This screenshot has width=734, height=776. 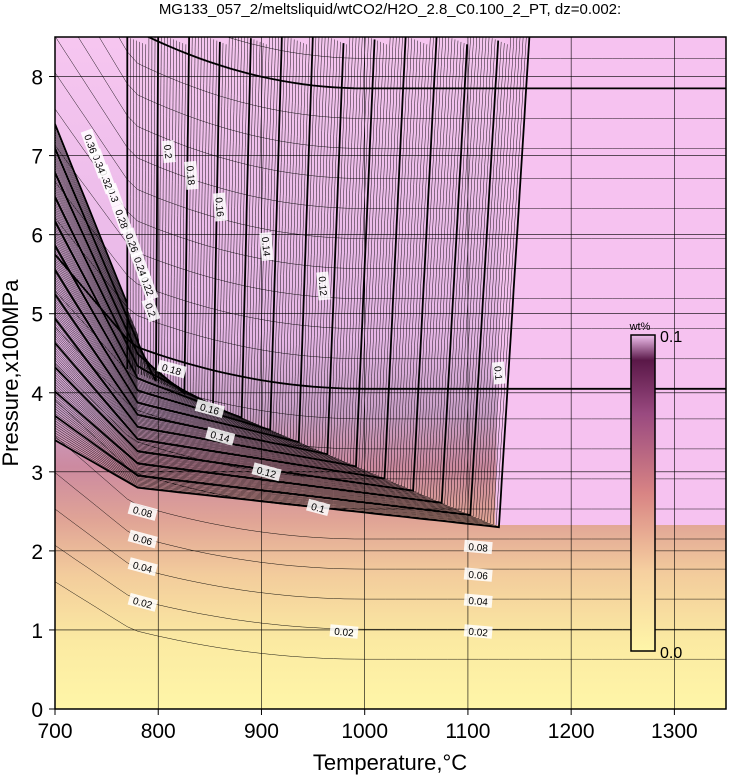 I want to click on contour-label: 0.08, so click(x=142, y=511).